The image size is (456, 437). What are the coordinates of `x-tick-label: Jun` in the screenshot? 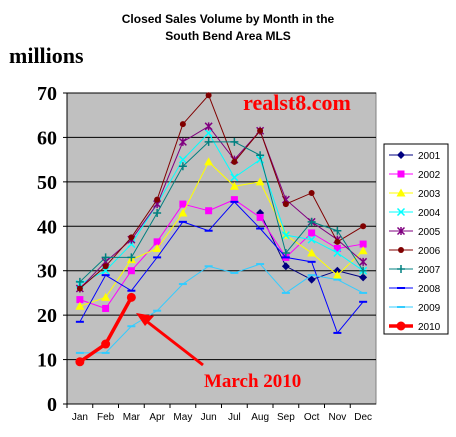 It's located at (209, 417).